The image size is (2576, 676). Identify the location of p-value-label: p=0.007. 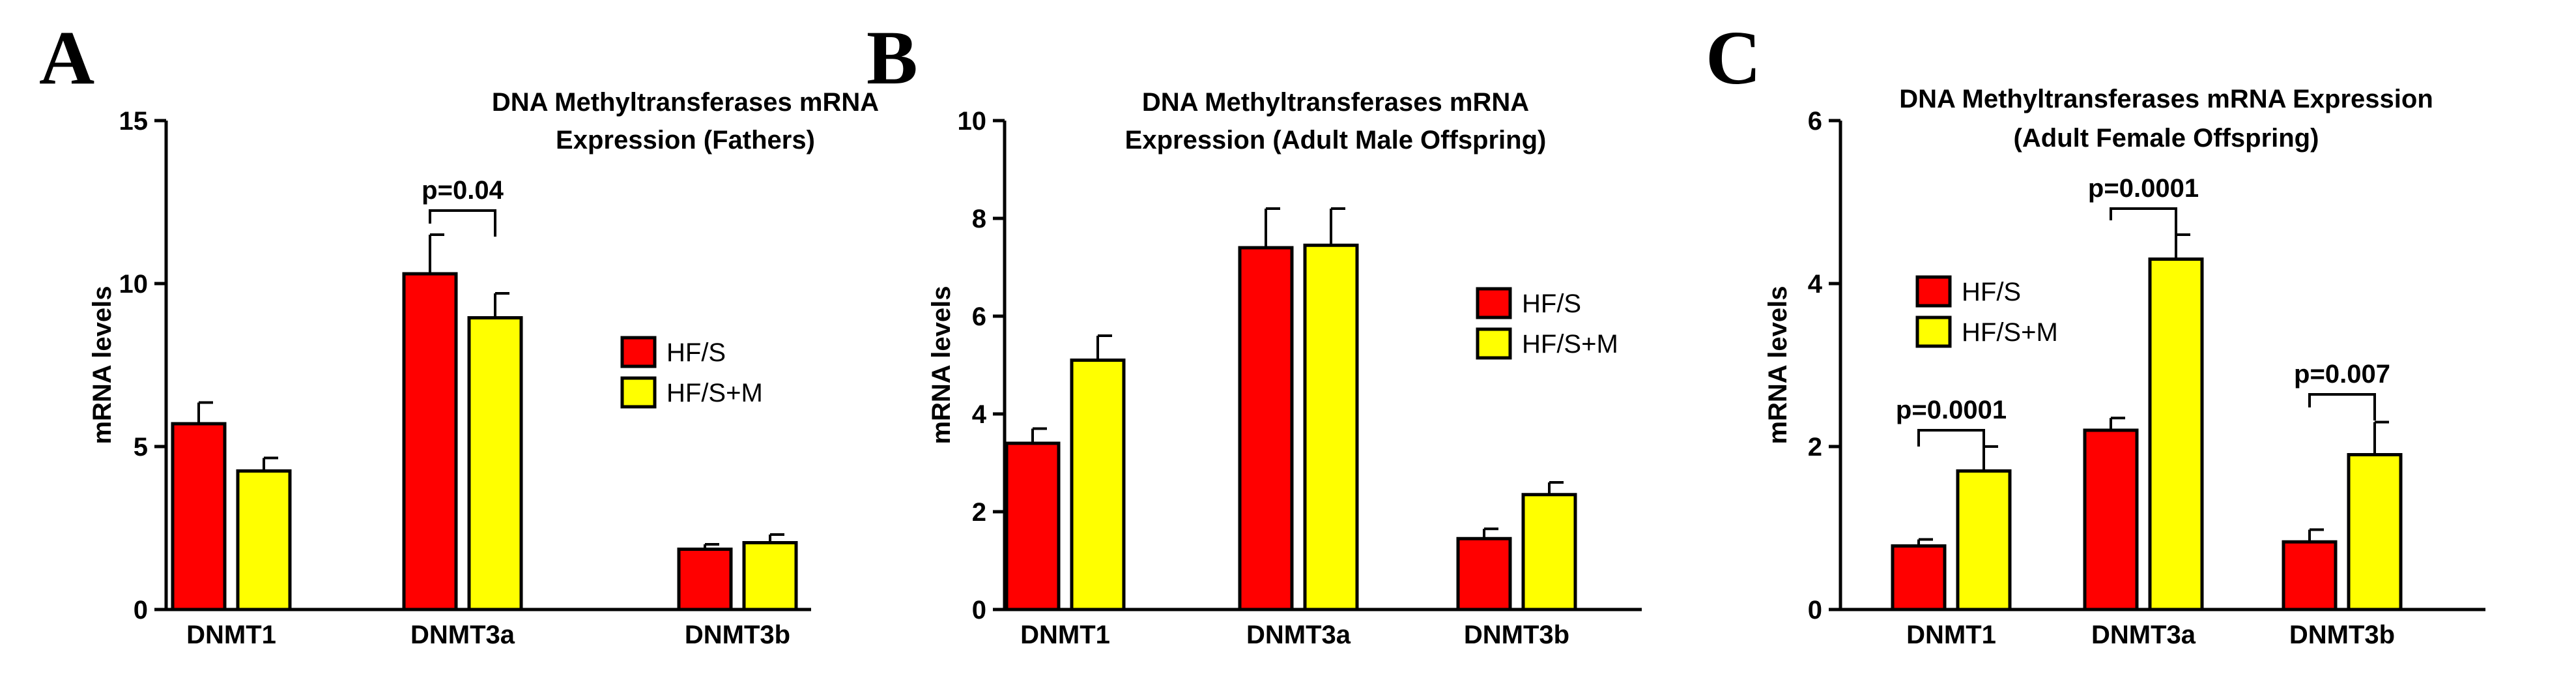
(2342, 374).